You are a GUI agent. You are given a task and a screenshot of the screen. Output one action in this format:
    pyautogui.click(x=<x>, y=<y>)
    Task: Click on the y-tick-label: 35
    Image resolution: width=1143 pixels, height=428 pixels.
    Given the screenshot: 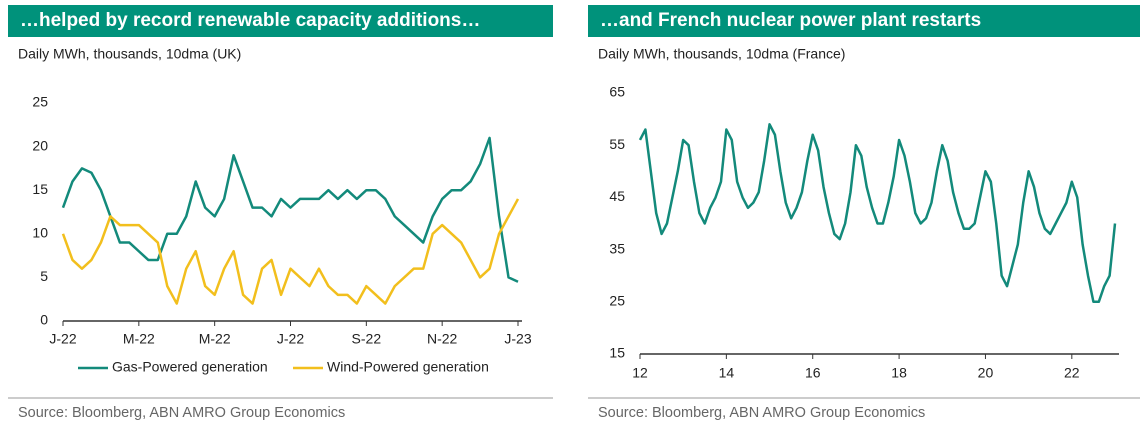 What is the action you would take?
    pyautogui.click(x=617, y=248)
    